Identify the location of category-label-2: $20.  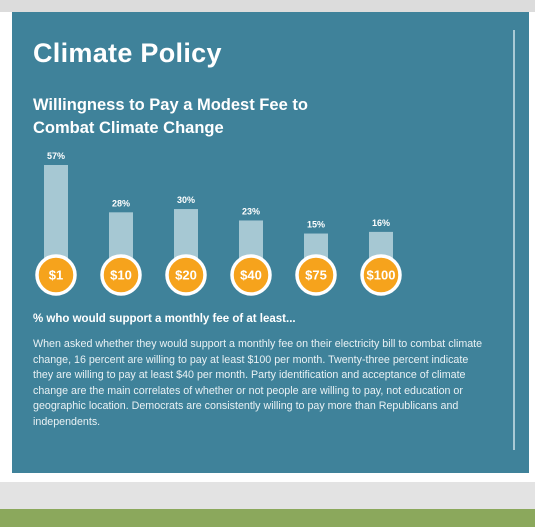
(186, 275).